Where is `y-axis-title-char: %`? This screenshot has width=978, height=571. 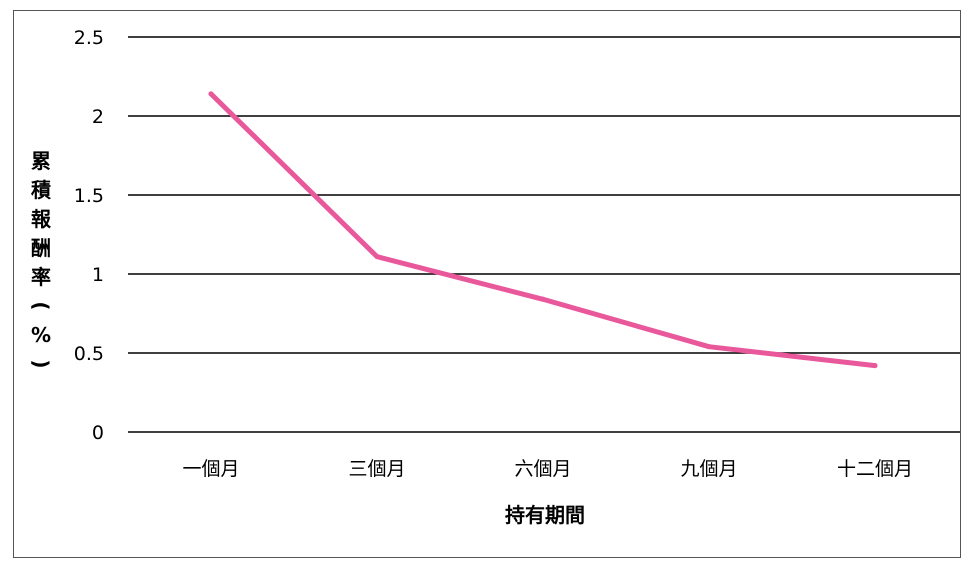 y-axis-title-char: % is located at coordinates (41, 335).